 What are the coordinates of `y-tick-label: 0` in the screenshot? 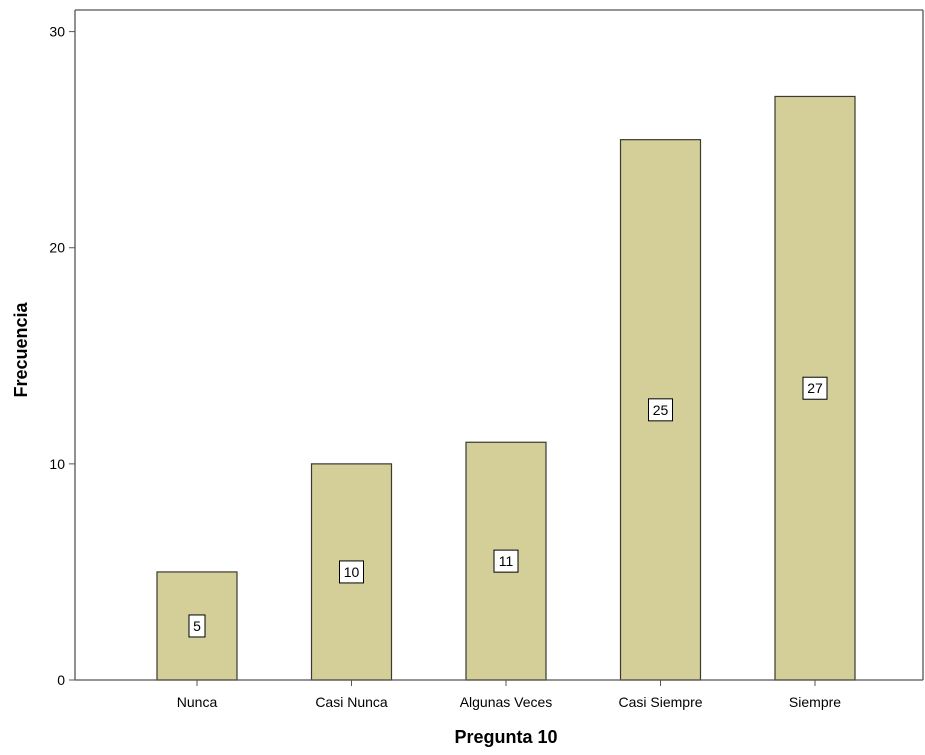 It's located at (61, 680).